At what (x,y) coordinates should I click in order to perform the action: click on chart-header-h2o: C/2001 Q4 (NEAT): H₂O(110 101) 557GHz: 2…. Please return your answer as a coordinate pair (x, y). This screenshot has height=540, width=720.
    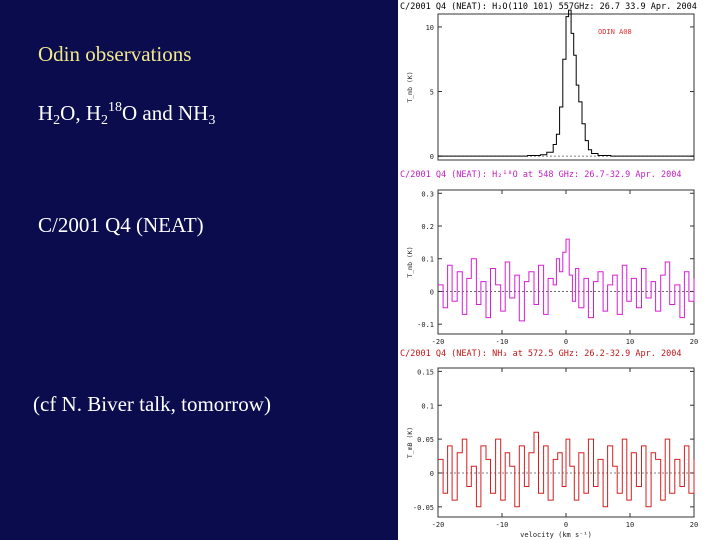
    Looking at the image, I should click on (548, 7).